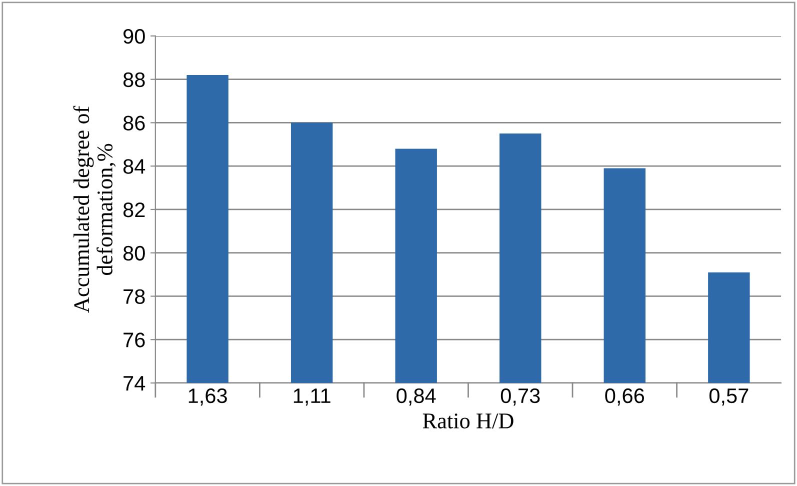 This screenshot has height=486, width=797. I want to click on y-tick-label: 90, so click(134, 36).